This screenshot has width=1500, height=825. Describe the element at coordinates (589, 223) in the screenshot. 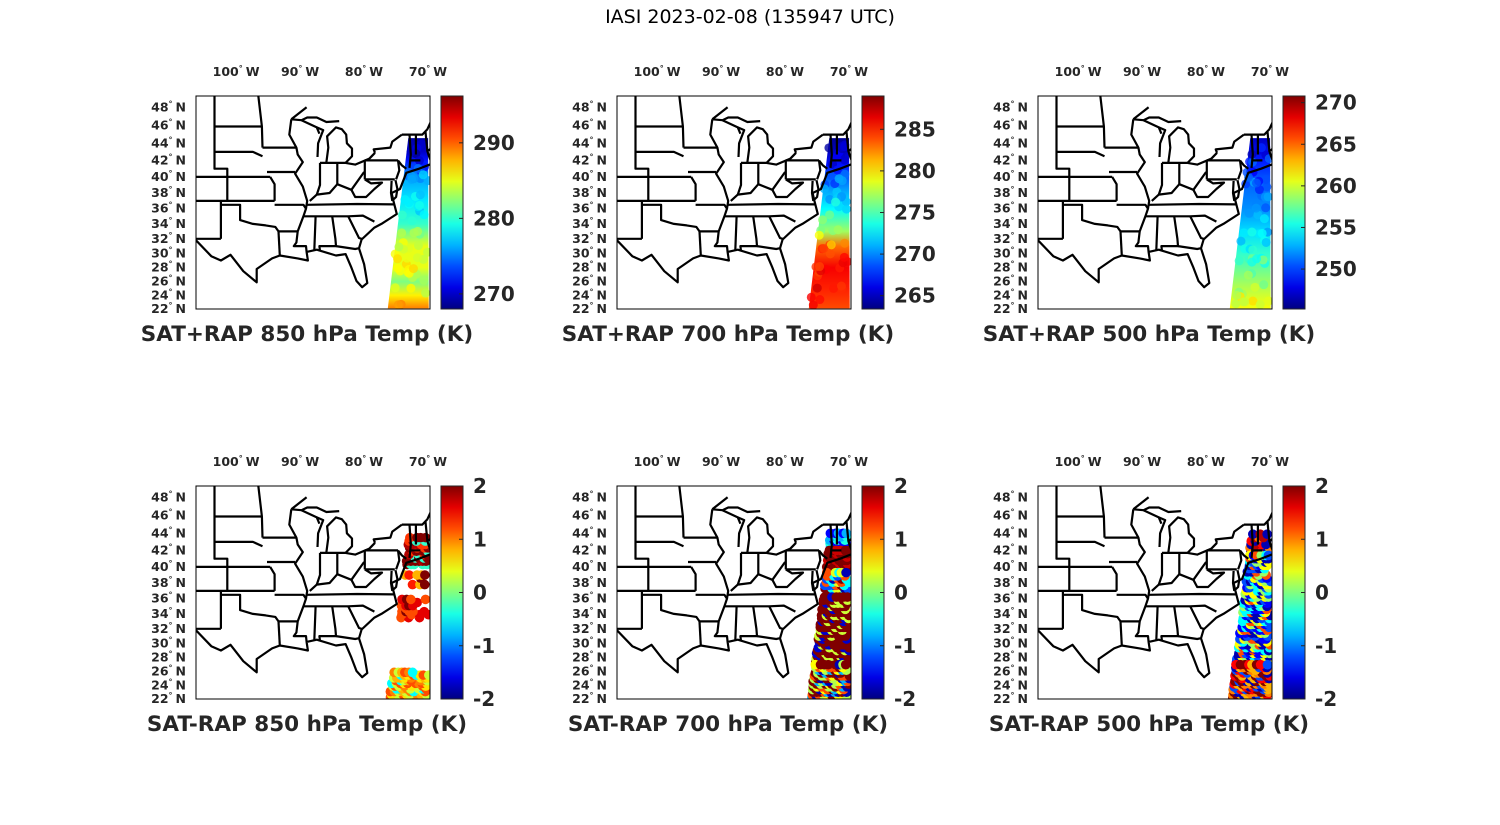

I see `lat-tick-label: 34° N` at that location.